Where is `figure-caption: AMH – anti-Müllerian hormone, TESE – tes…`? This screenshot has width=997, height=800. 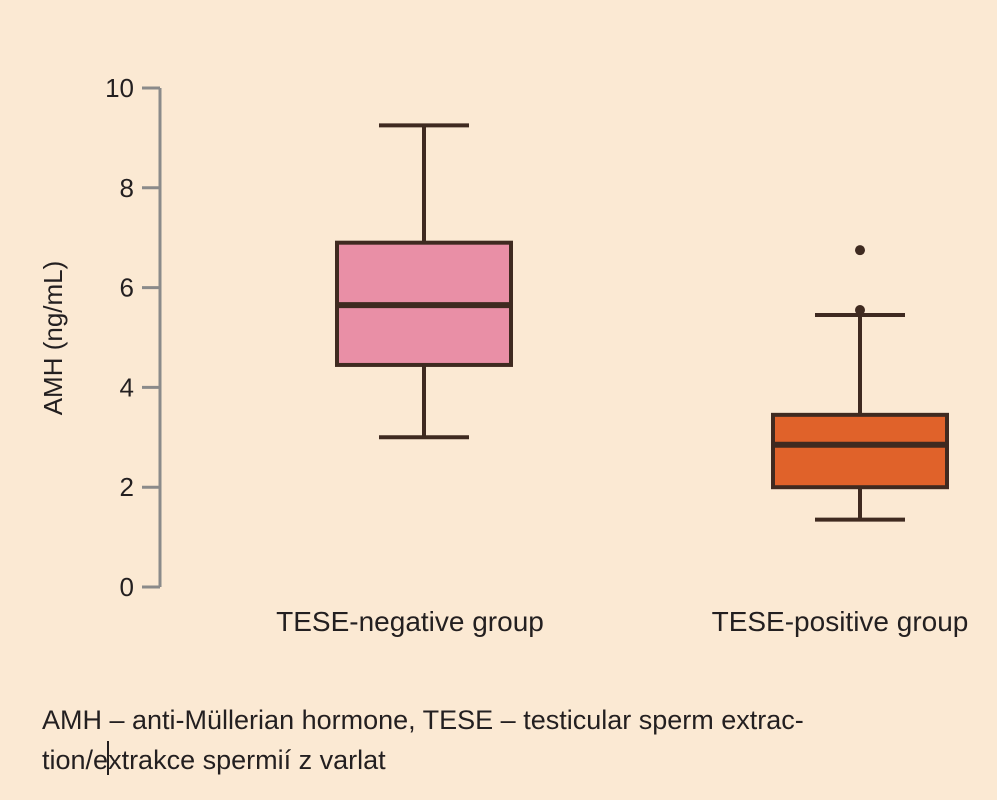 figure-caption: AMH – anti-Müllerian hormone, TESE – tes… is located at coordinates (502, 740).